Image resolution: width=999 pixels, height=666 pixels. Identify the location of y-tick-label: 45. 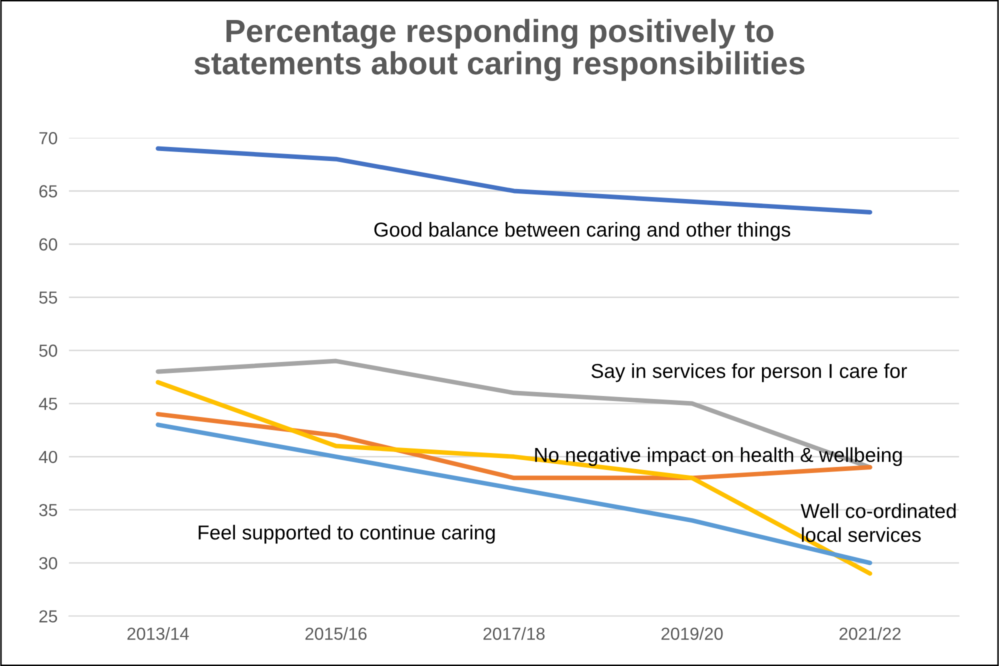
(48, 404).